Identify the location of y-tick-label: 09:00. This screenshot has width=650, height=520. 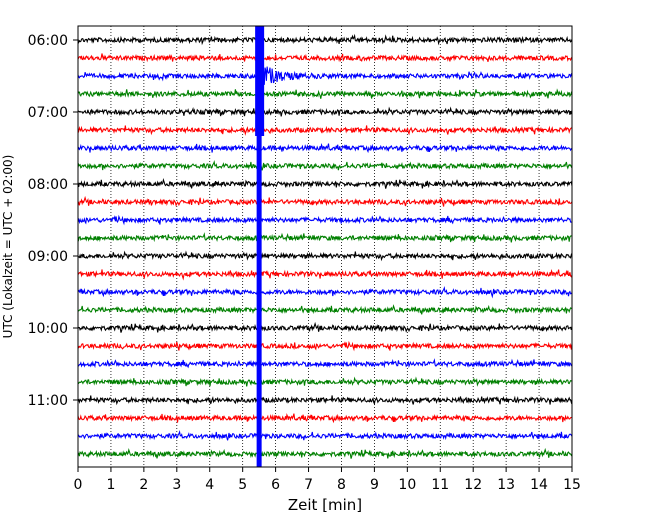
(48, 257).